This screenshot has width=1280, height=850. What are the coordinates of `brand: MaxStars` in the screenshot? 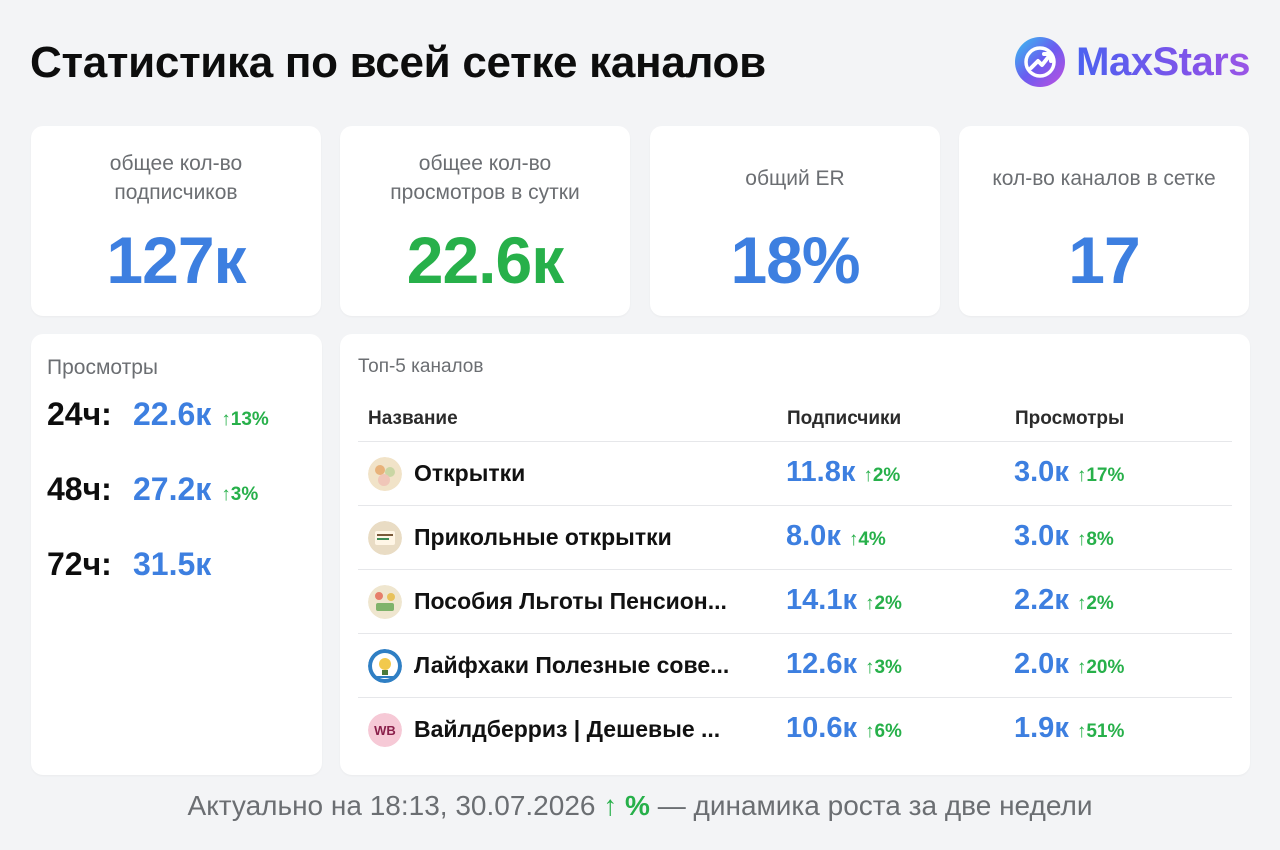 It's located at (1132, 62).